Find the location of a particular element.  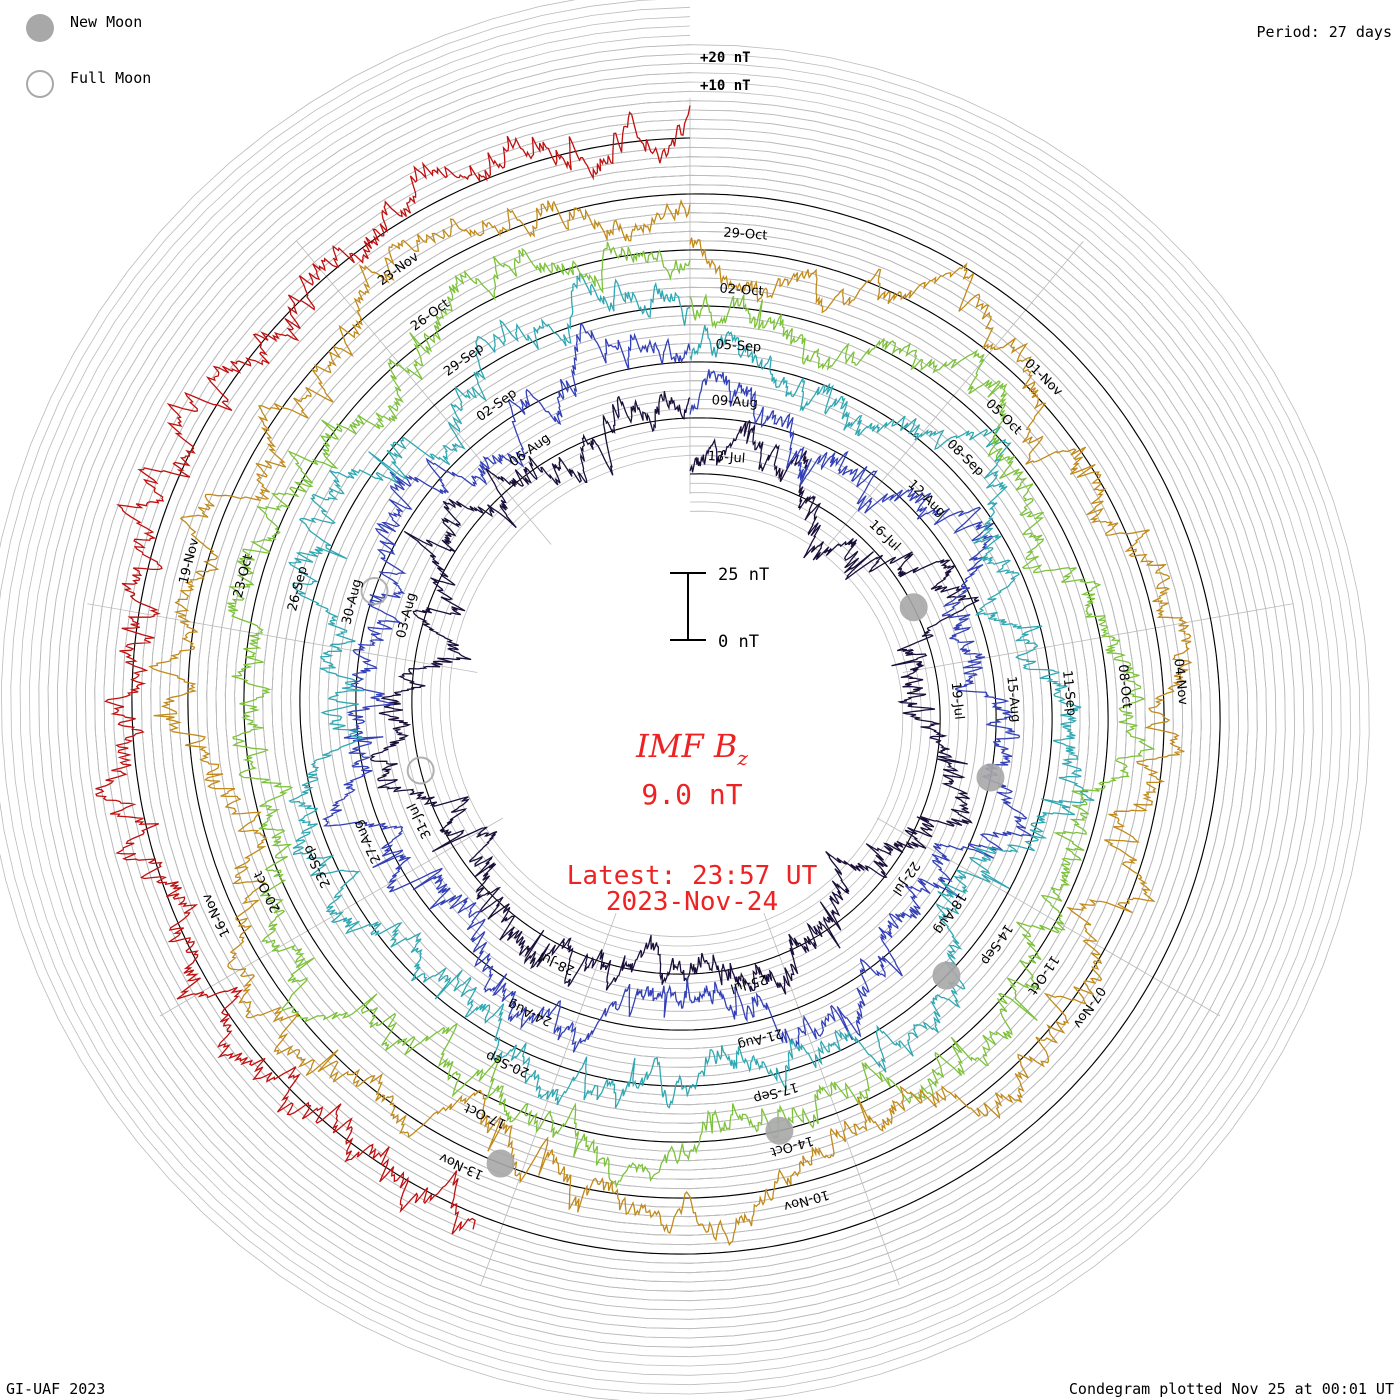

quantity-title: IMF Bz is located at coordinates (691, 748).